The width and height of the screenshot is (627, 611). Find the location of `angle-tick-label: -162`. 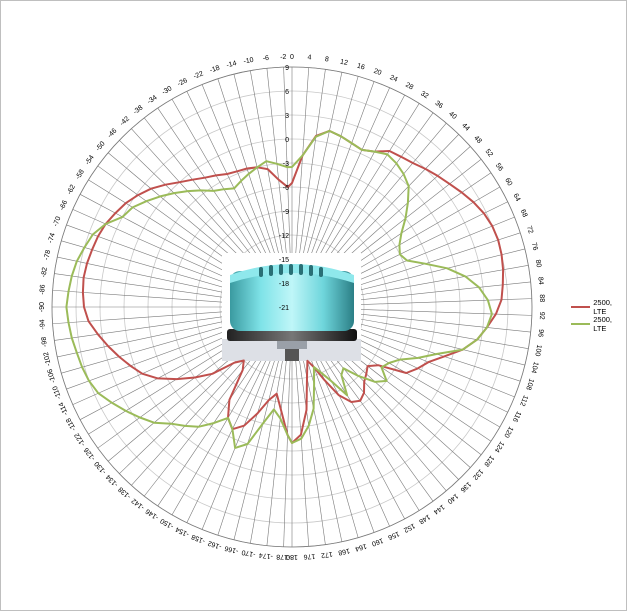

angle-tick-label: -162 is located at coordinates (215, 544).